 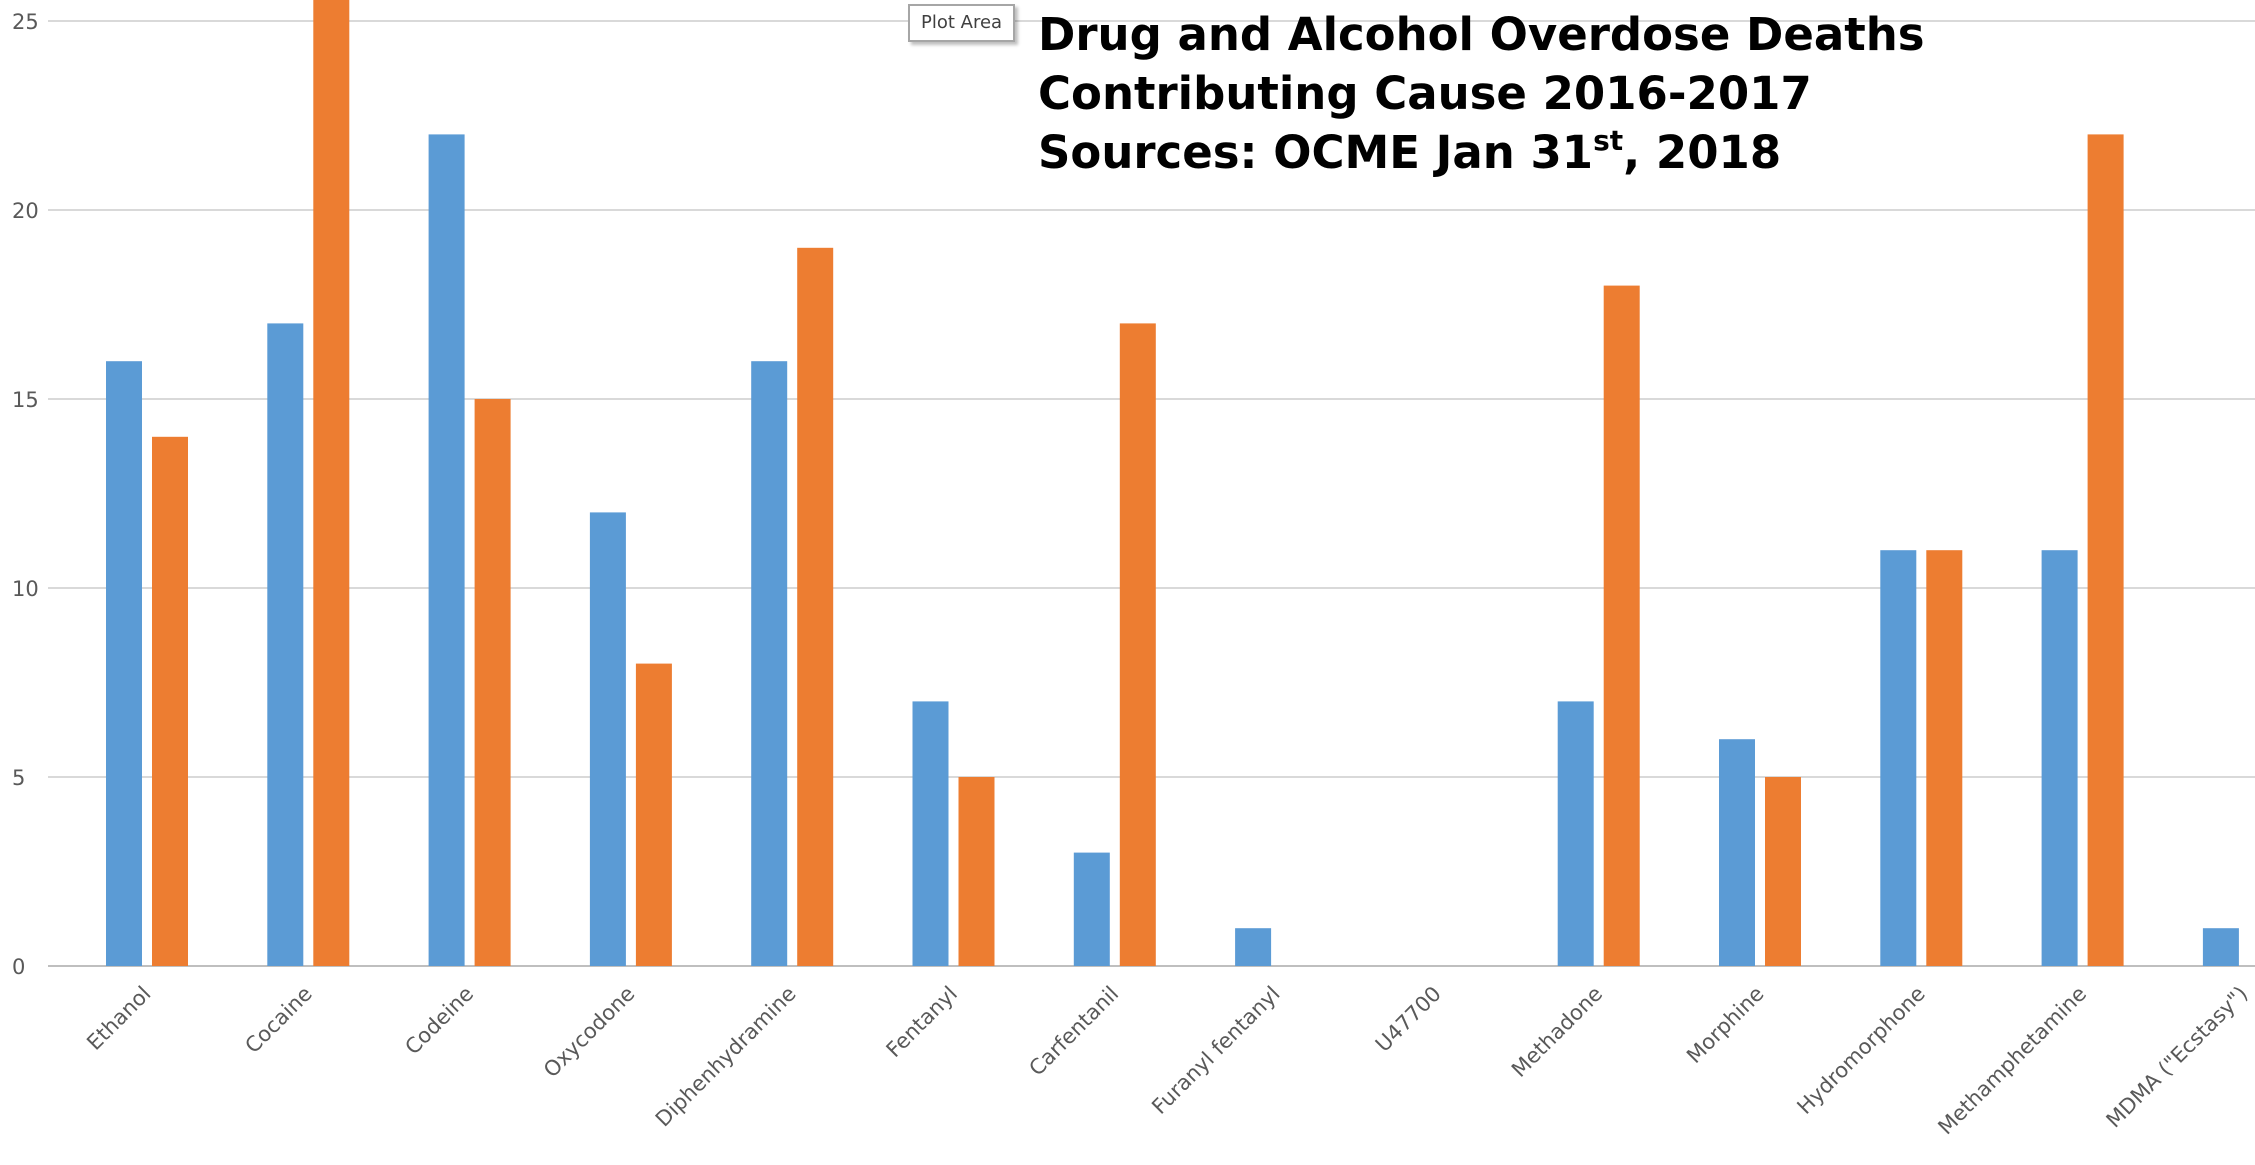 What do you see at coordinates (2105, 550) in the screenshot?
I see `bar-series-2-methamphetamine` at bounding box center [2105, 550].